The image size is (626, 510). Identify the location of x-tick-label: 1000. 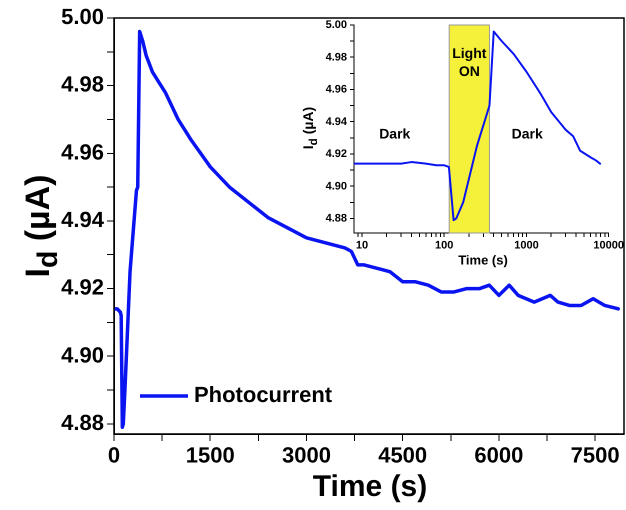
(526, 246).